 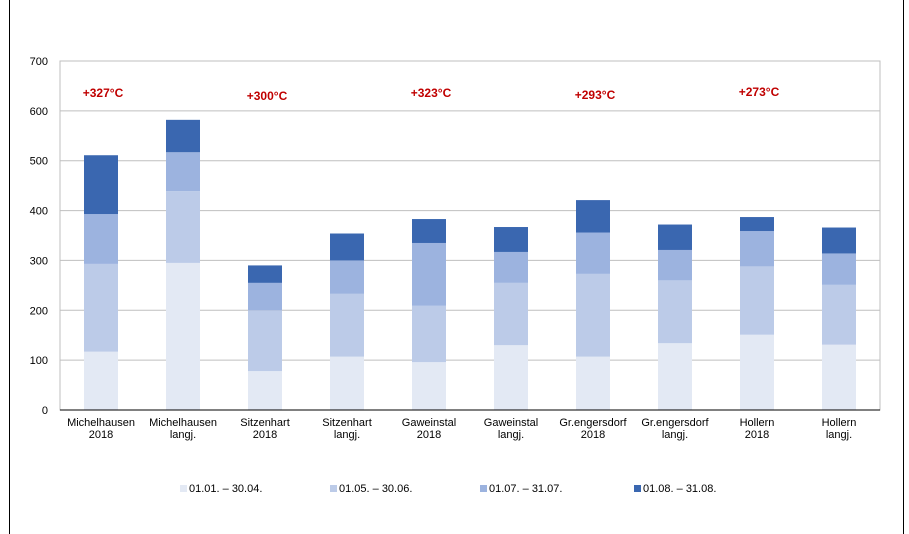 I want to click on annotations: +327°C +300°C +323°C +293°C +273°C, so click(x=431, y=94).